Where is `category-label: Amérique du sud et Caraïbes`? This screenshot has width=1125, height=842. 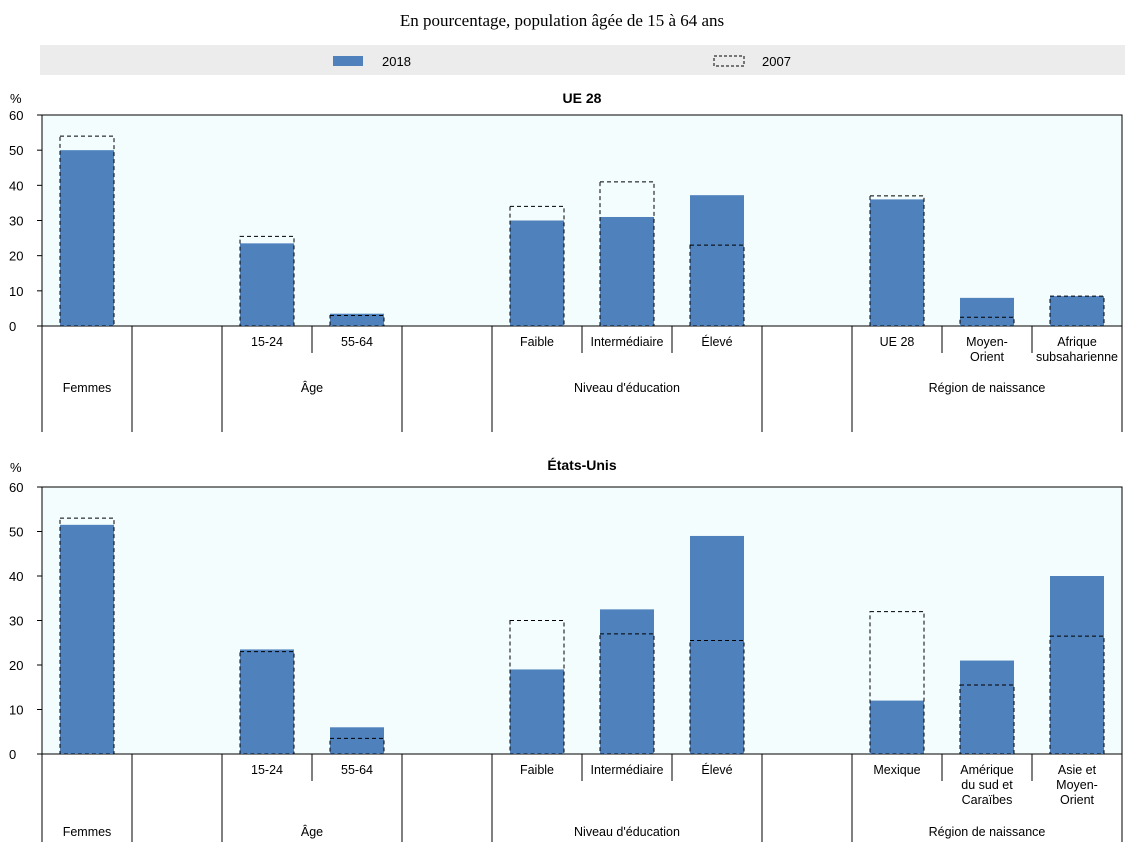 category-label: Amérique du sud et Caraïbes is located at coordinates (987, 785).